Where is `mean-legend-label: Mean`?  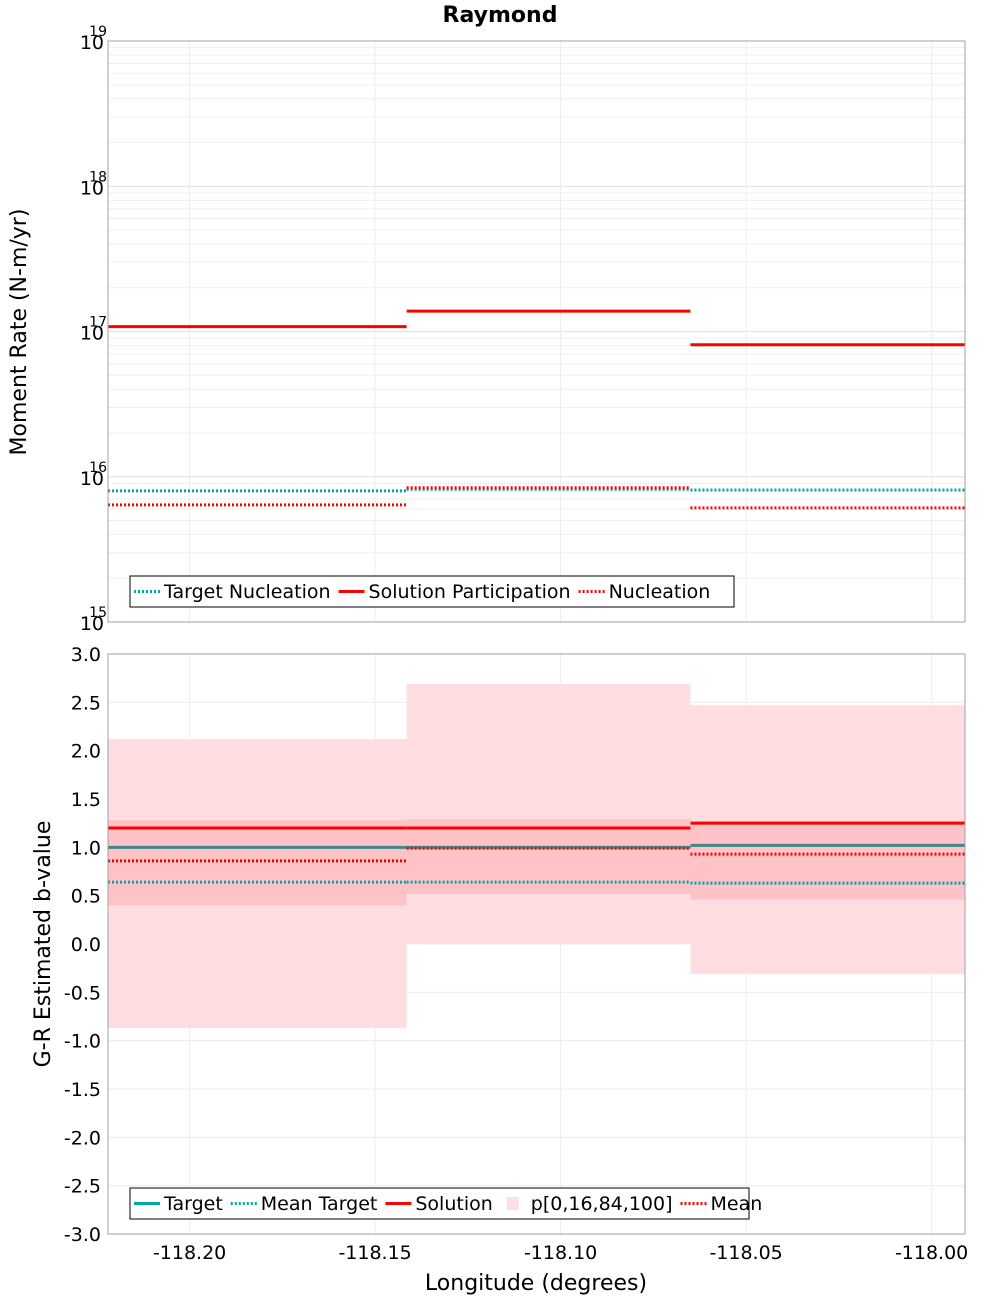
mean-legend-label: Mean is located at coordinates (737, 1204).